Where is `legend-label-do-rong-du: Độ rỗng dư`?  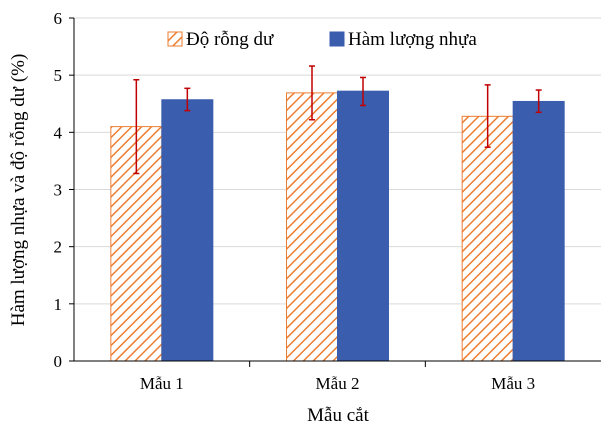 legend-label-do-rong-du: Độ rỗng dư is located at coordinates (230, 39).